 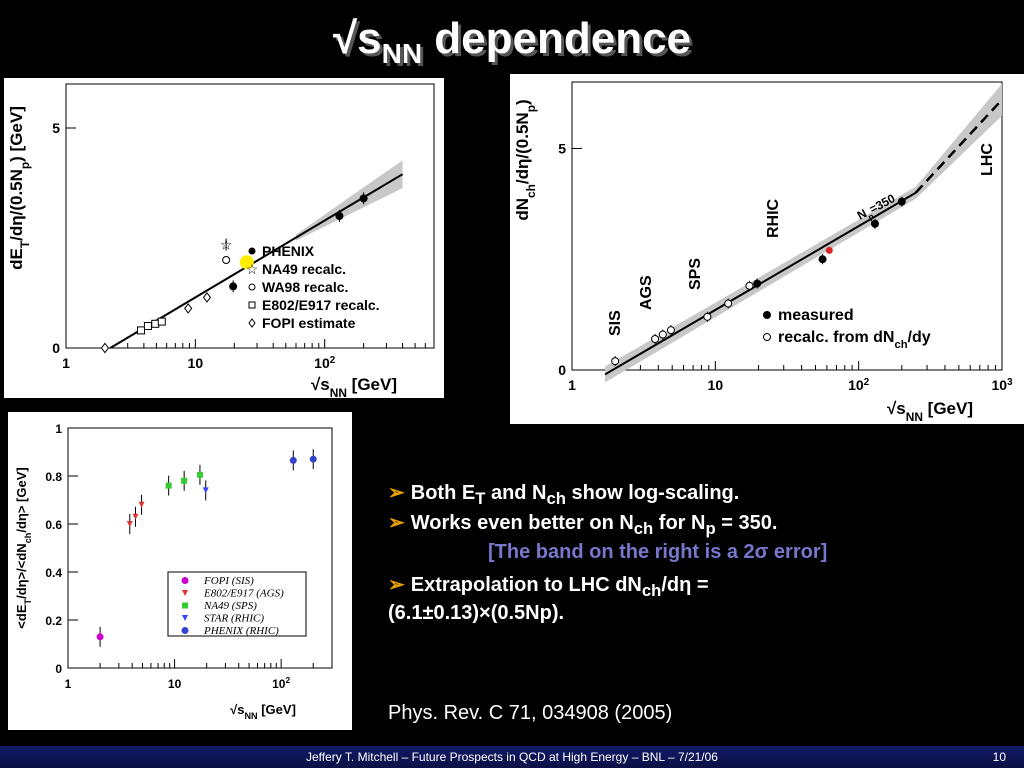 What do you see at coordinates (1002, 385) in the screenshot?
I see `x-tick-label: 10³` at bounding box center [1002, 385].